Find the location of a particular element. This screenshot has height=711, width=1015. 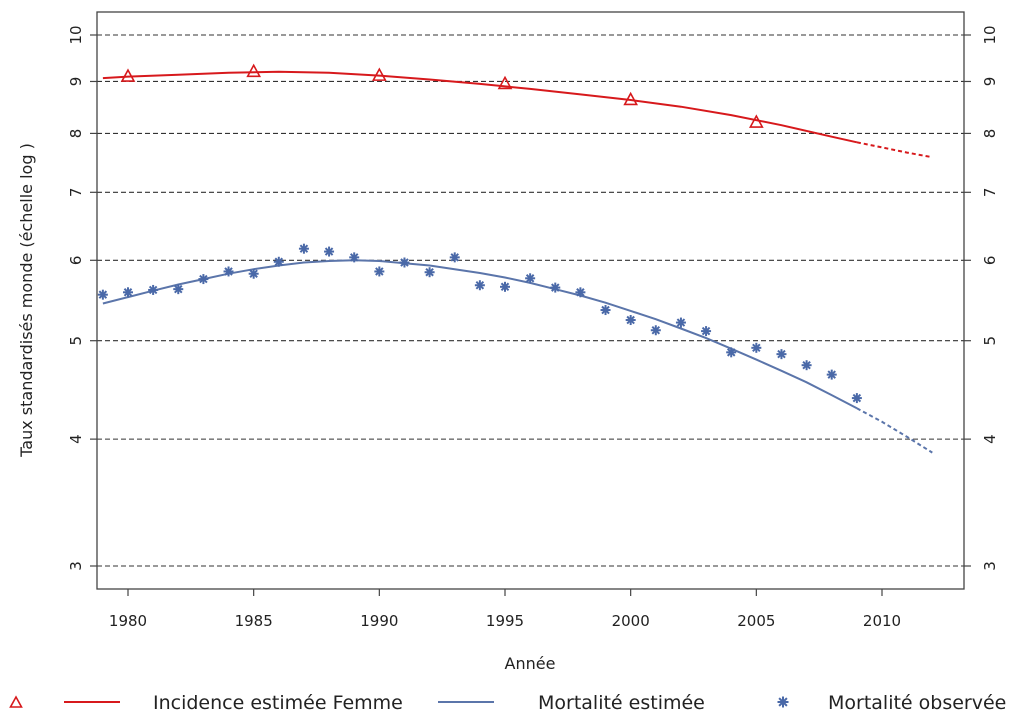

y-tick-label-left-4: 4 is located at coordinates (76, 439).